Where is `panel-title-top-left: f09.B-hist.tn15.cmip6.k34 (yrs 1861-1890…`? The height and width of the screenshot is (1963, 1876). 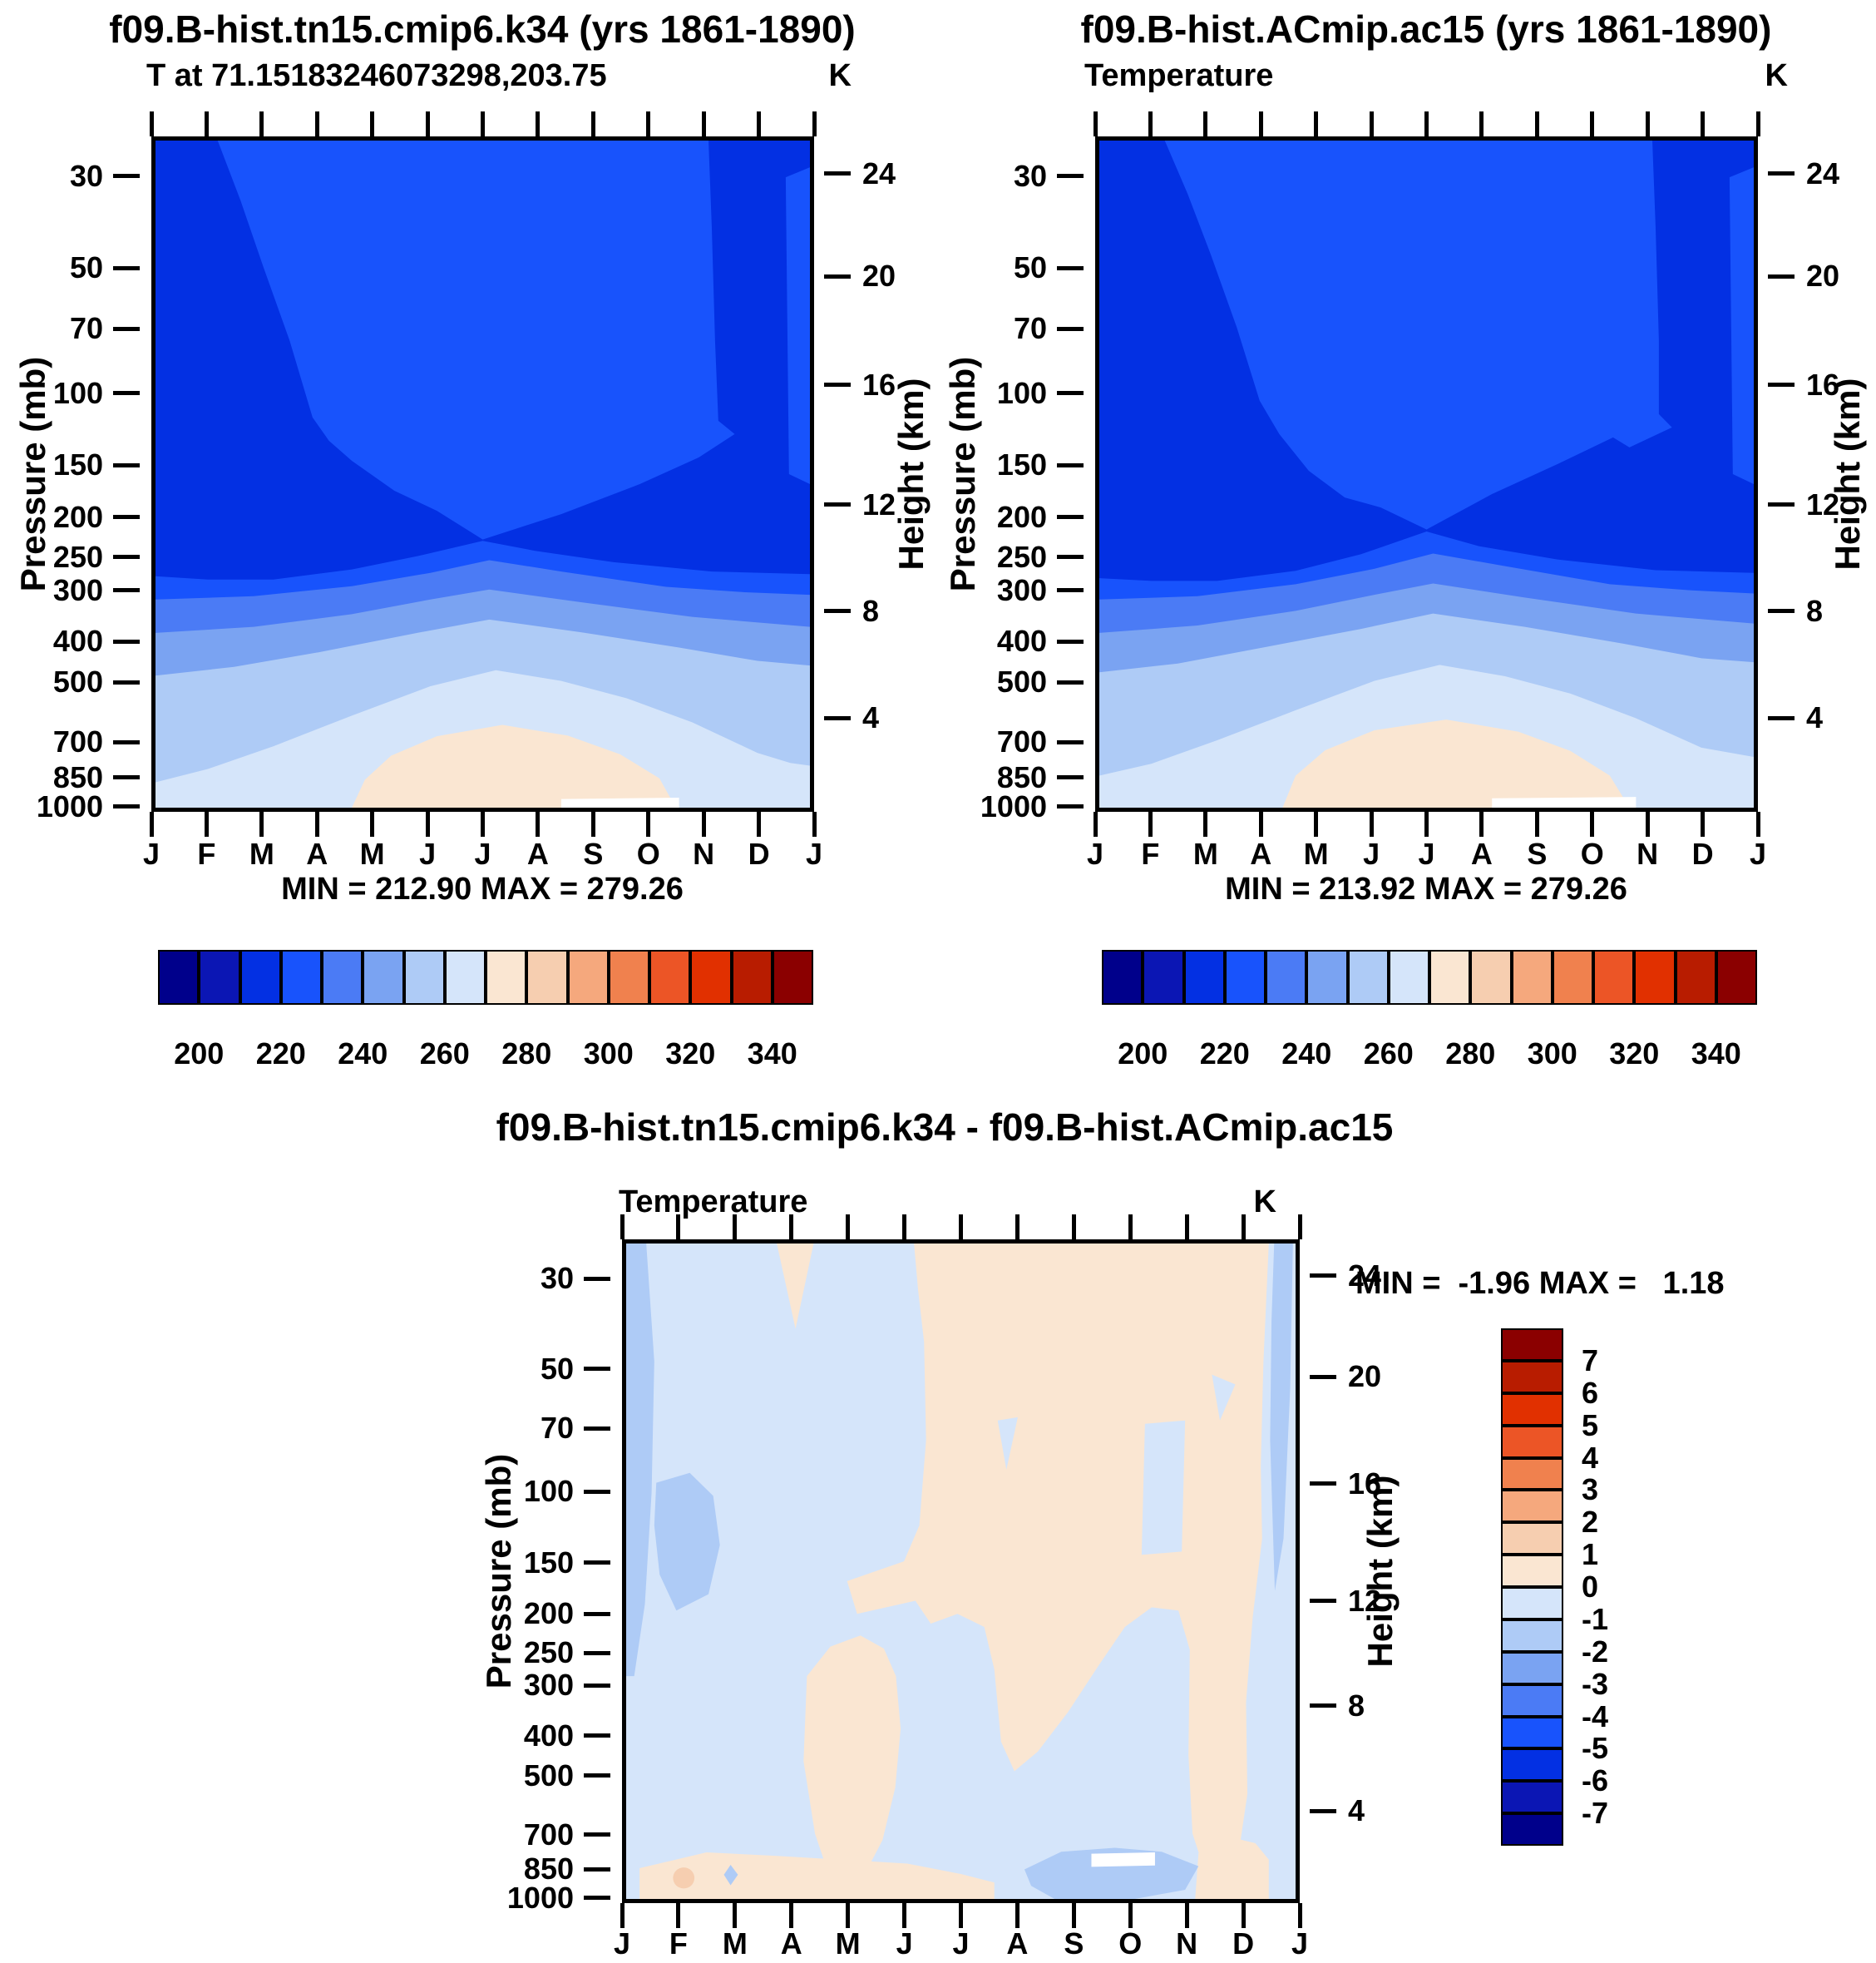 panel-title-top-left: f09.B-hist.tn15.cmip6.k34 (yrs 1861-1890… is located at coordinates (482, 29).